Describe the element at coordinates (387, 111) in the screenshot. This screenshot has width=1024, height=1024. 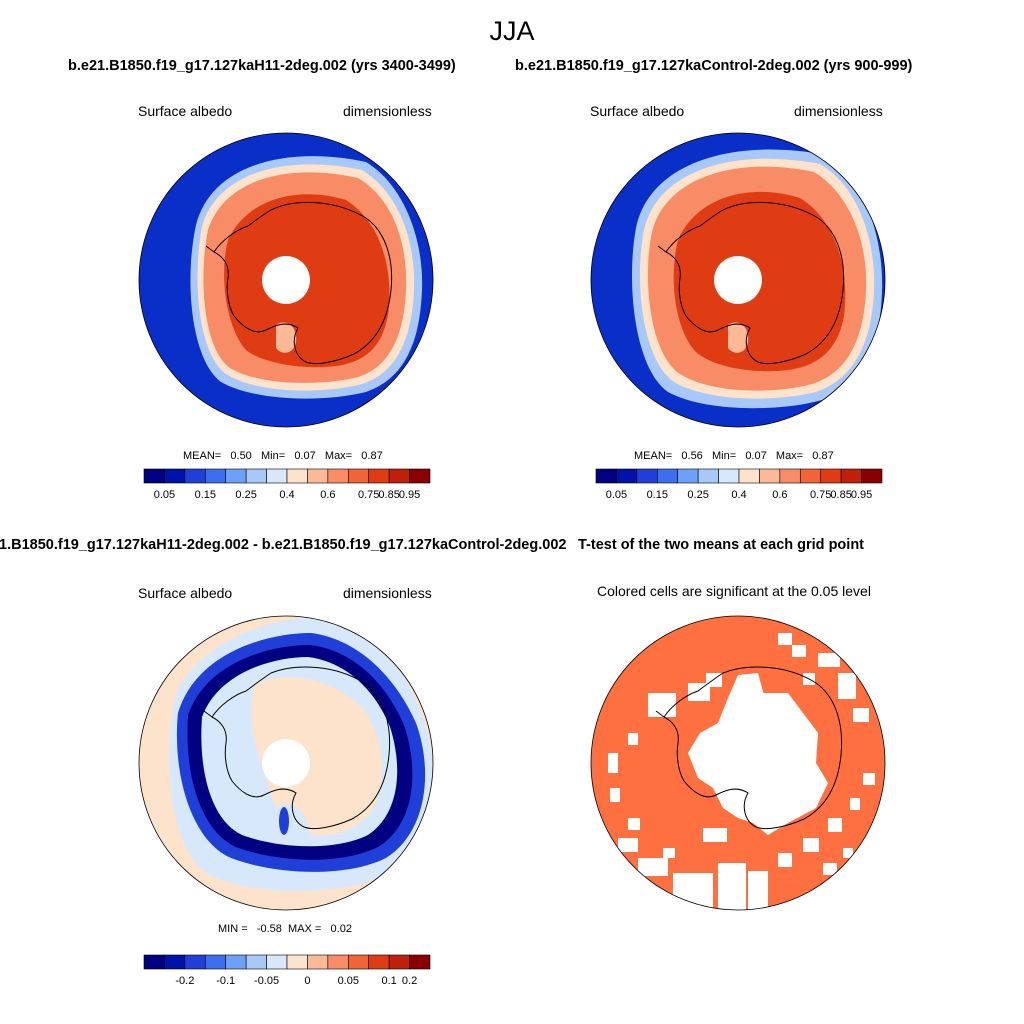
I see `case1-units: dimensionless` at that location.